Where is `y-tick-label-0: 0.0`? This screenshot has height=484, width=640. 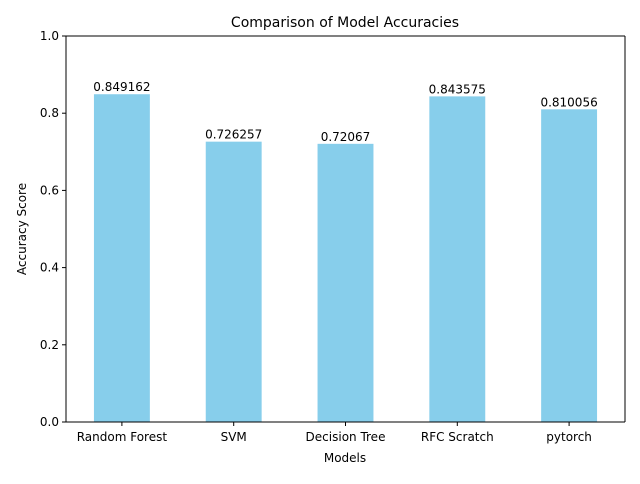 y-tick-label-0: 0.0 is located at coordinates (49, 422).